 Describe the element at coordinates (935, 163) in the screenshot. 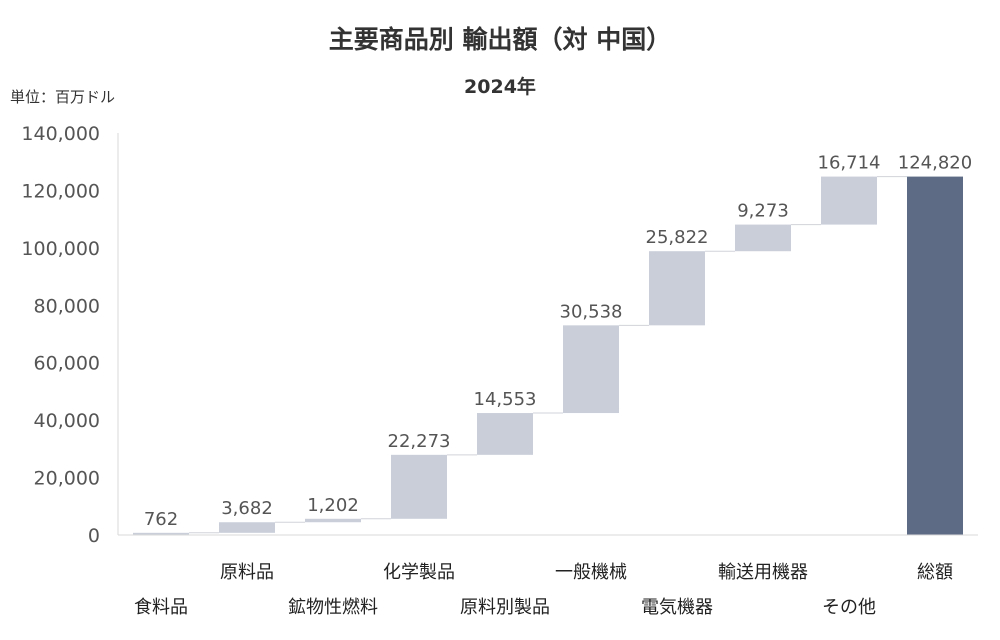

I see `data-label: 124,820` at that location.